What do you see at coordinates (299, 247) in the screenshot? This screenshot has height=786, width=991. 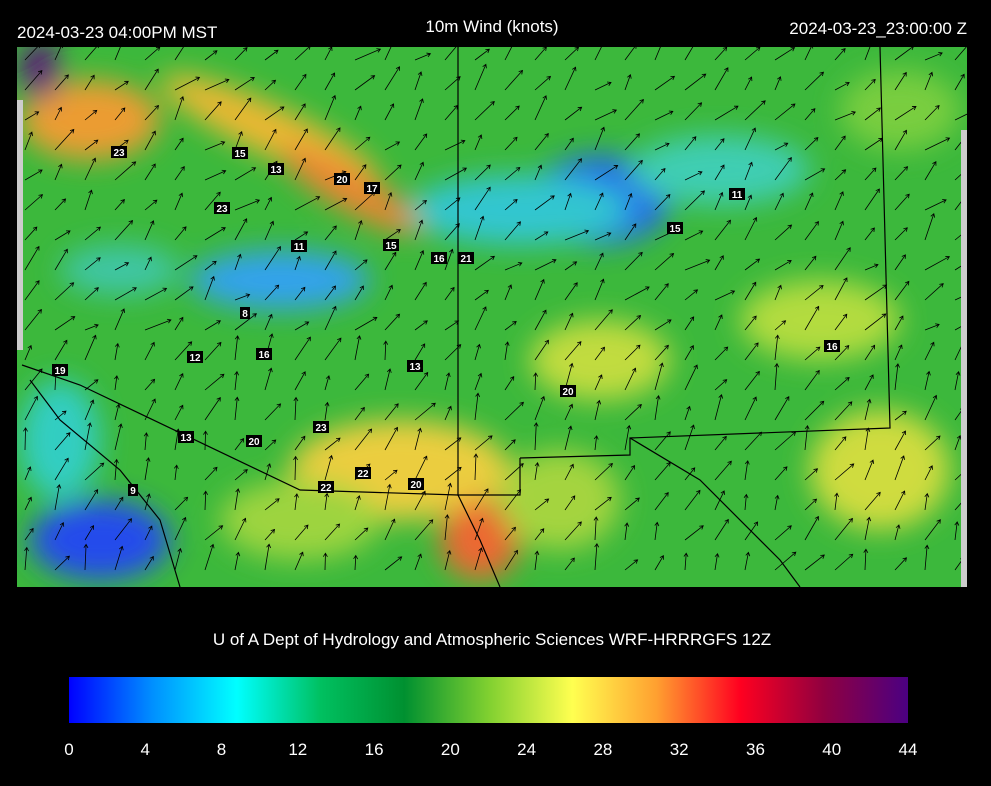 I see `station-label: 11` at bounding box center [299, 247].